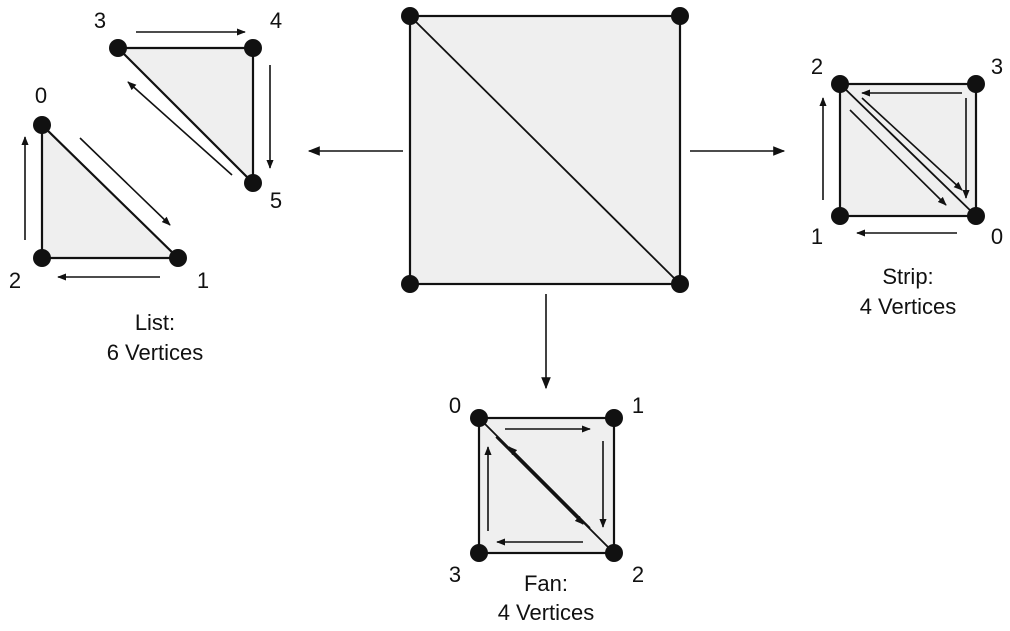 The height and width of the screenshot is (631, 1010). What do you see at coordinates (817, 66) in the screenshot?
I see `strip-label-2: 2` at bounding box center [817, 66].